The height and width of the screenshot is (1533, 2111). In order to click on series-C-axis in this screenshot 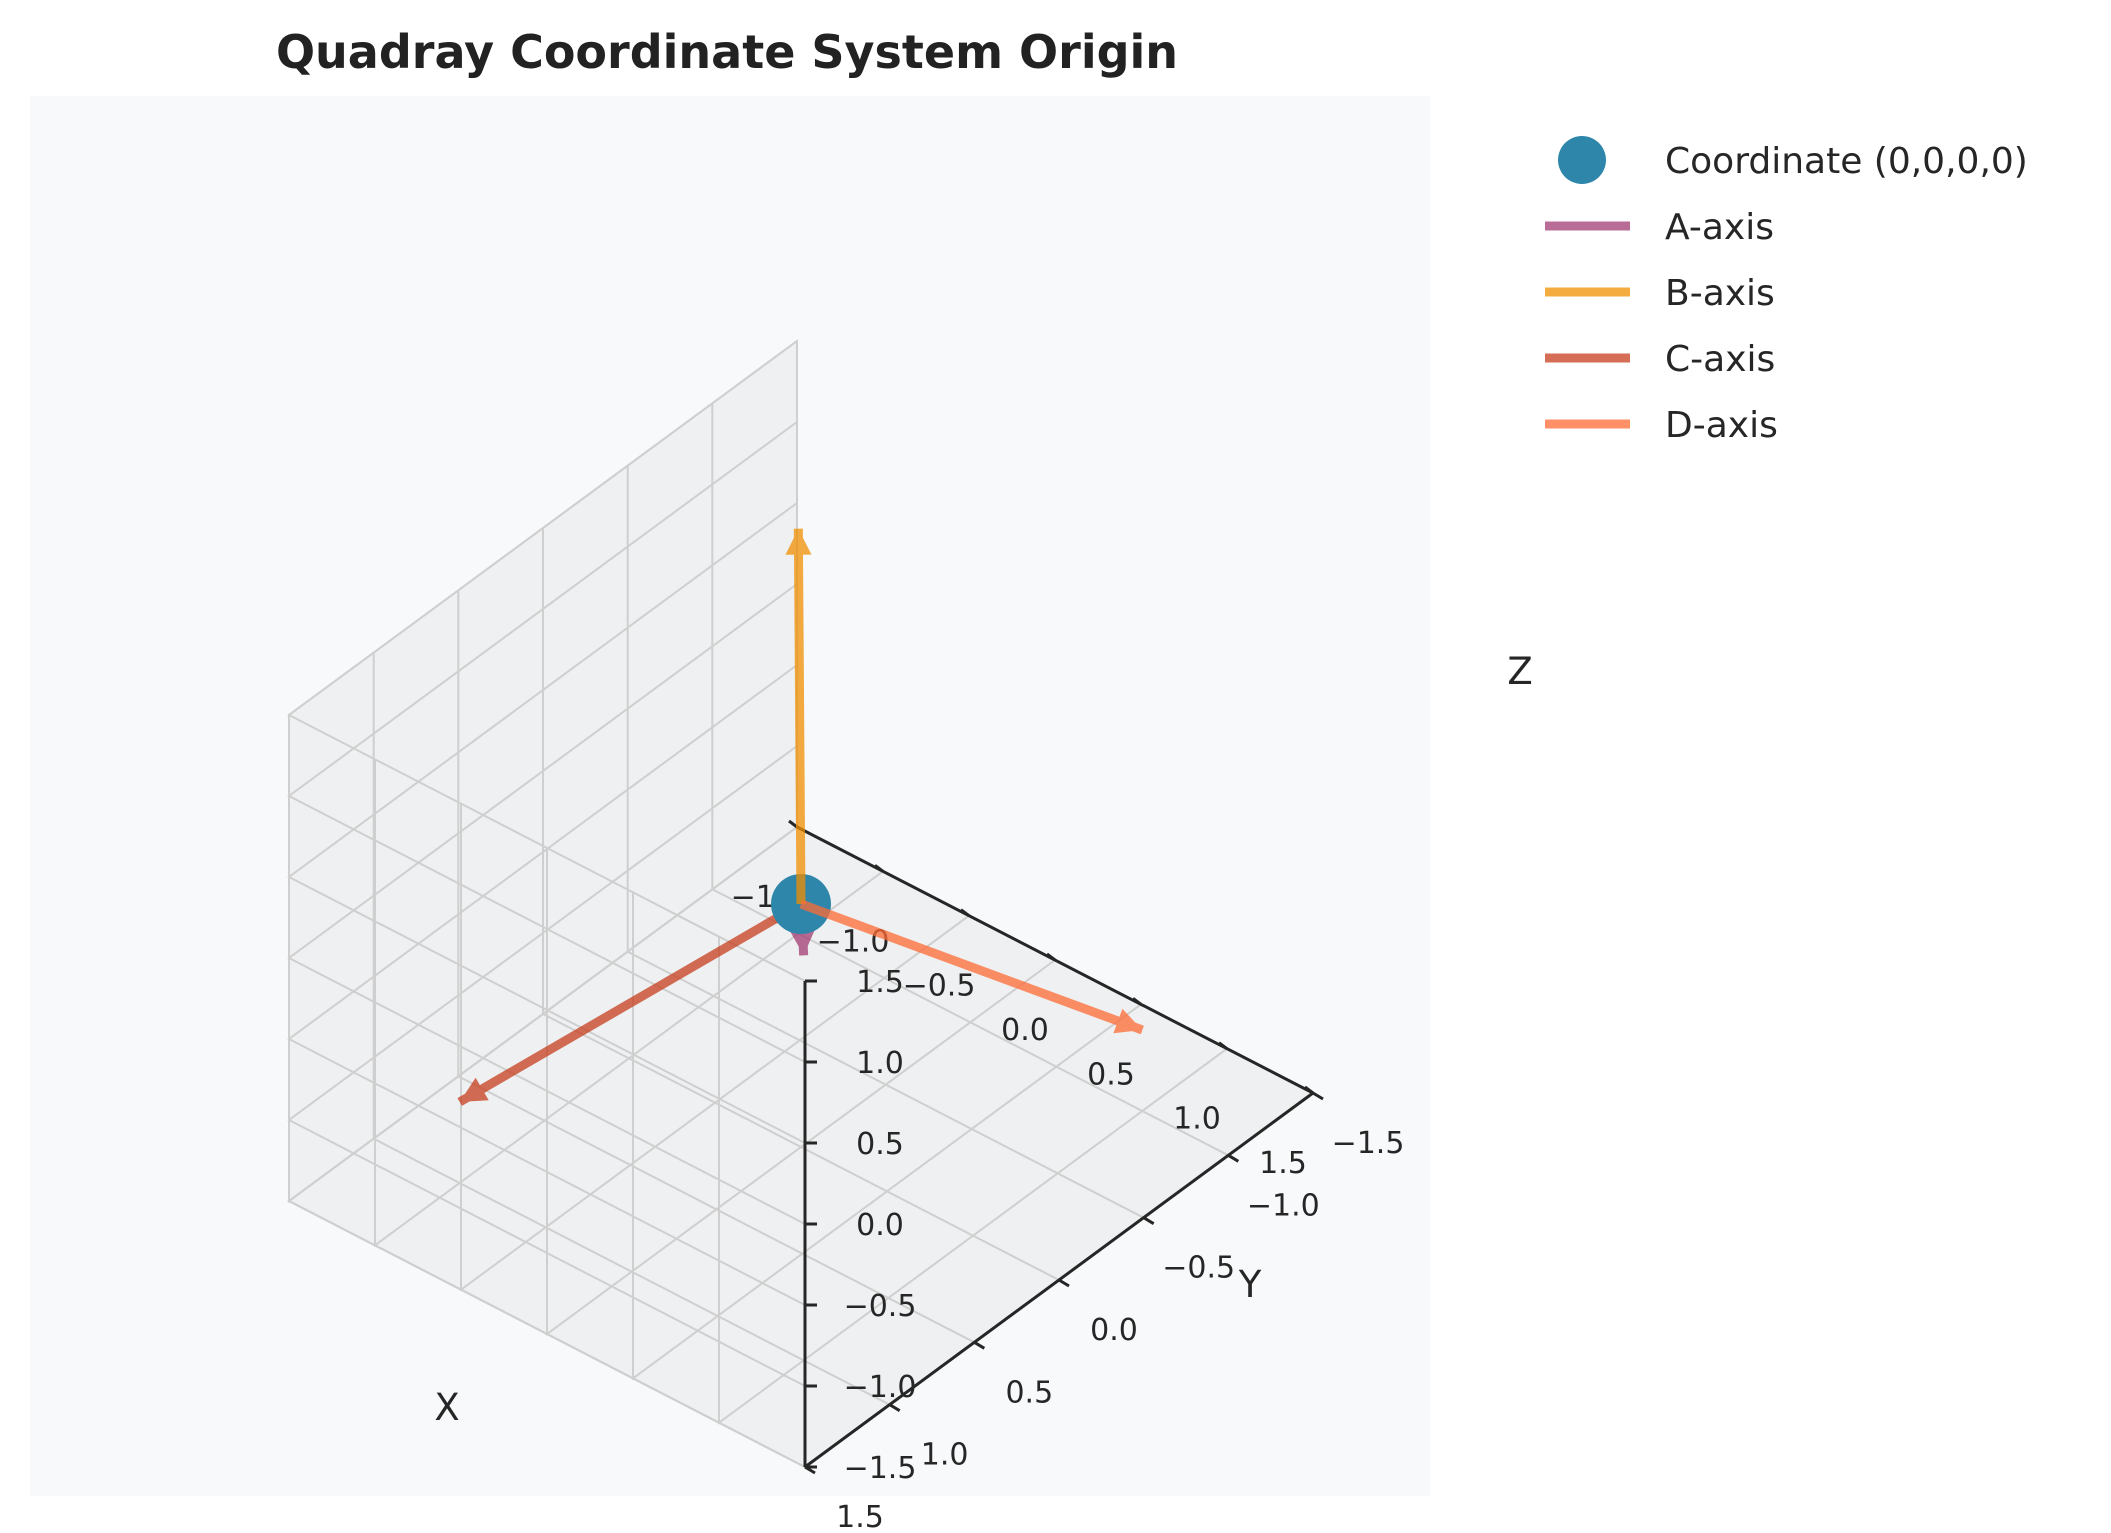, I will do `click(630, 1003)`.